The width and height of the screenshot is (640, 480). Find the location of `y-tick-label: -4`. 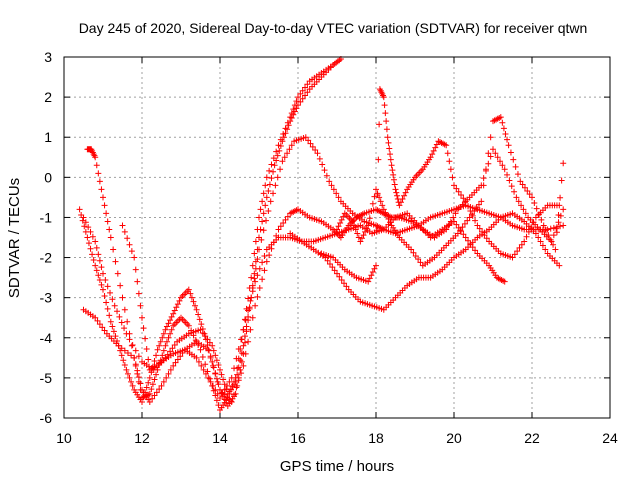

y-tick-label: -4 is located at coordinates (46, 338).